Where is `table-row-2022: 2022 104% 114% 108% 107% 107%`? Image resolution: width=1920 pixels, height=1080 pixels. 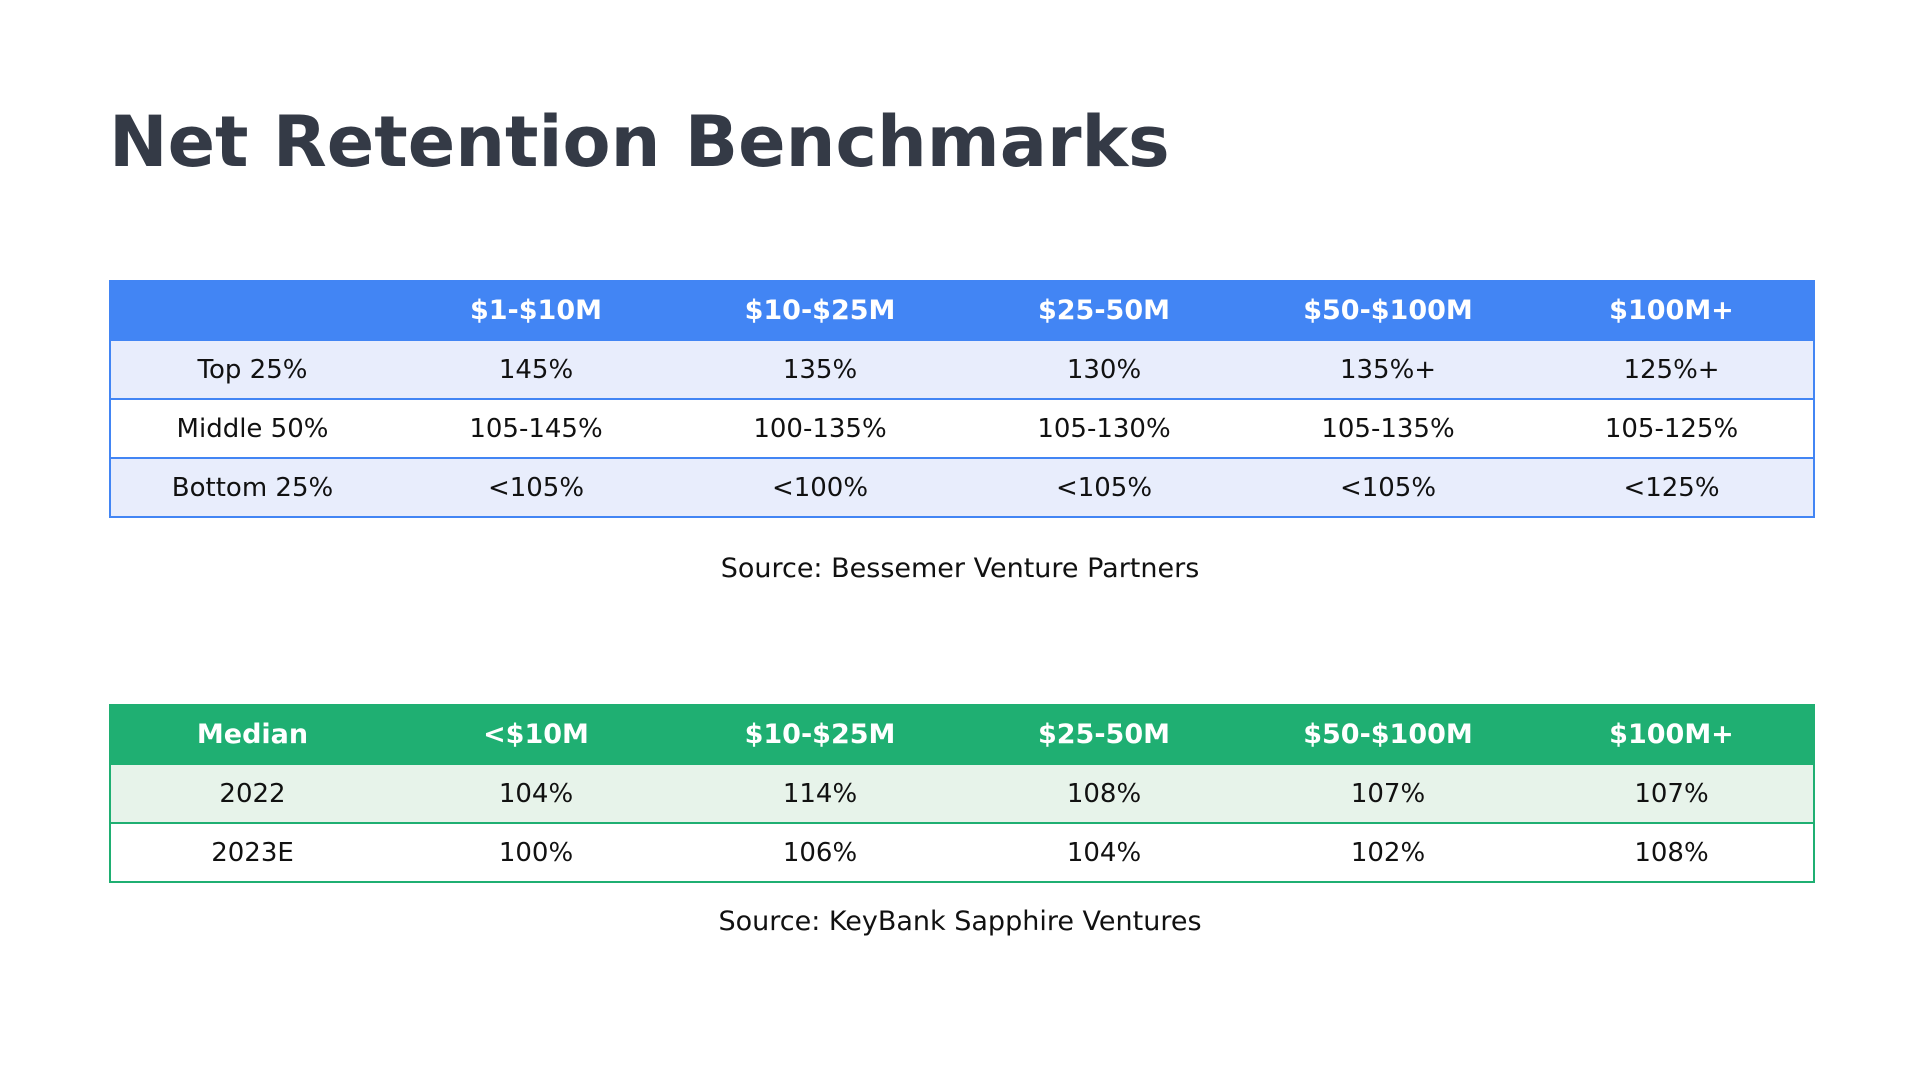 table-row-2022: 2022 104% 114% 108% 107% 107% is located at coordinates (962, 793).